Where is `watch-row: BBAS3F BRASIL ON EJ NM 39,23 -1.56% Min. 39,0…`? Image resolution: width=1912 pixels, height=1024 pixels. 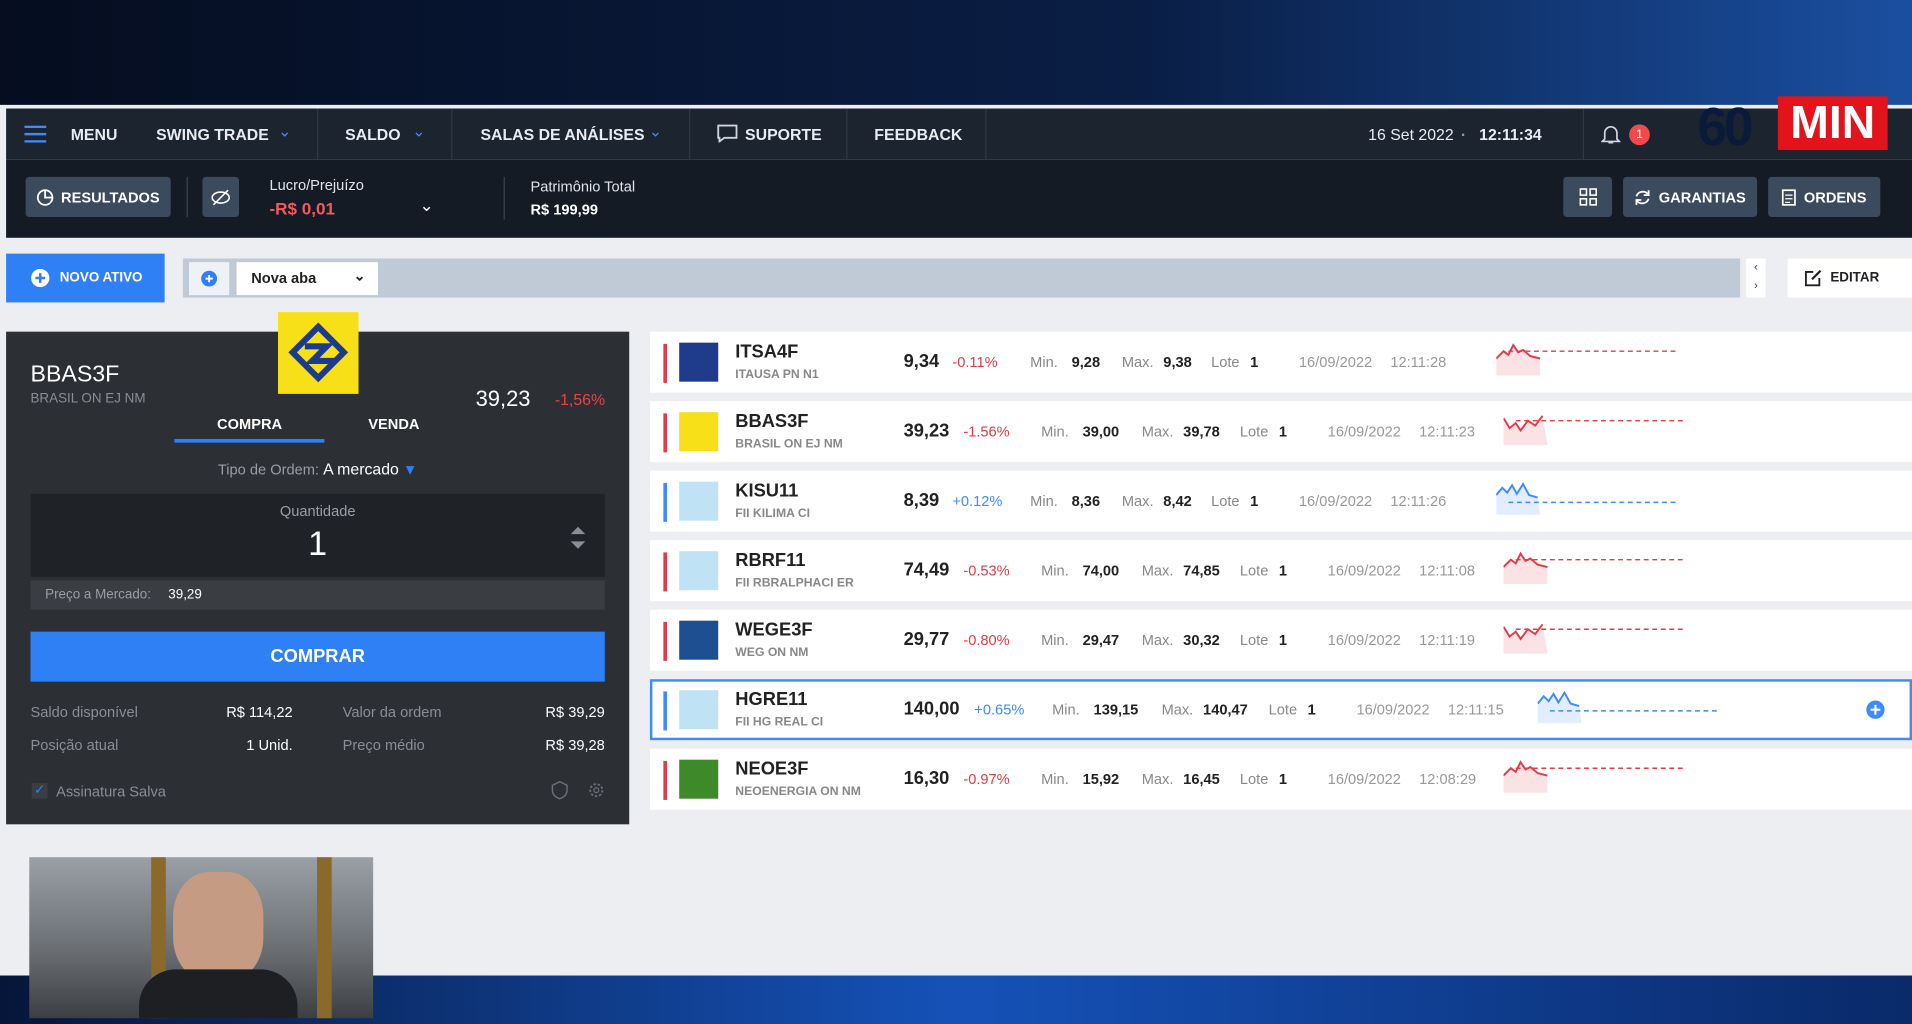 watch-row: BBAS3F BRASIL ON EJ NM 39,23 -1.56% Min. 39,0… is located at coordinates (1280, 432).